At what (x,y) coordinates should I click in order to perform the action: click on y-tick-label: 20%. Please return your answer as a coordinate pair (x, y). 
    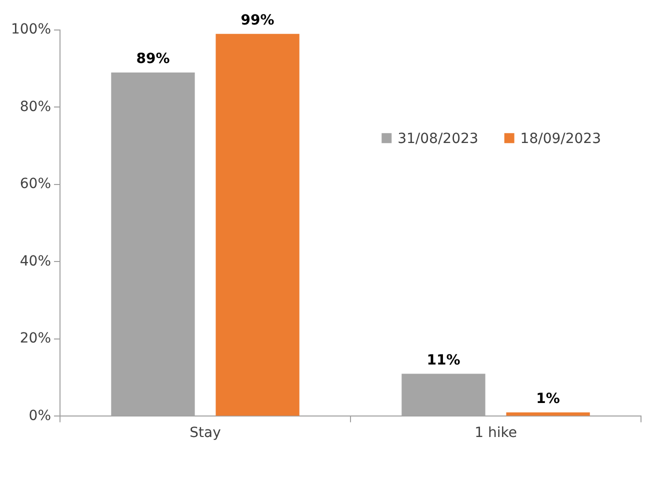
    Looking at the image, I should click on (36, 338).